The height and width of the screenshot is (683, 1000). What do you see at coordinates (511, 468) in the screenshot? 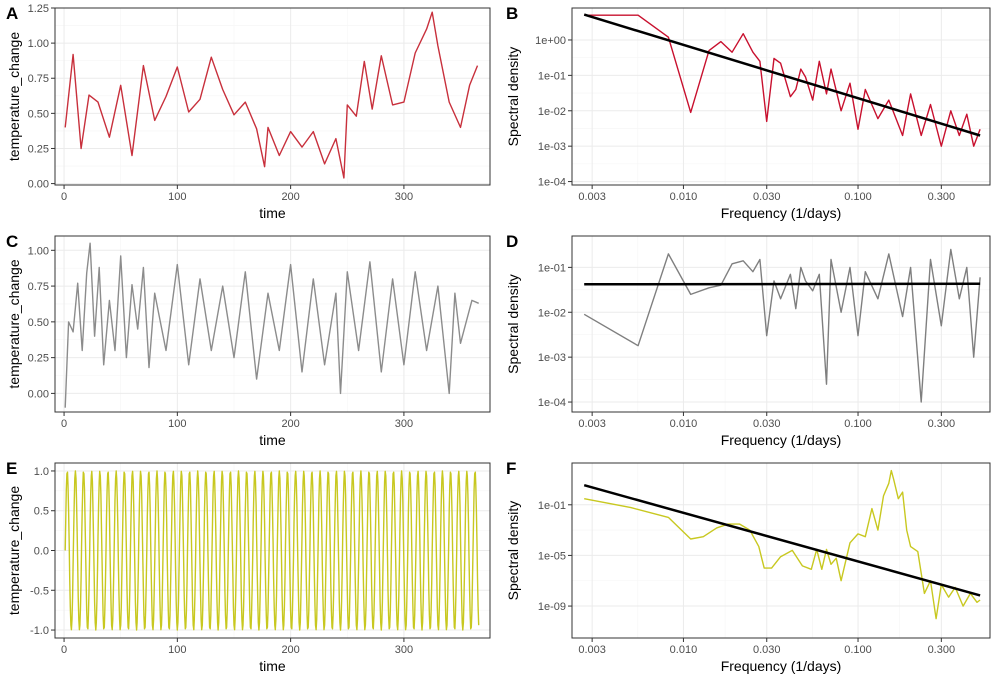
I see `panel-tag: F` at bounding box center [511, 468].